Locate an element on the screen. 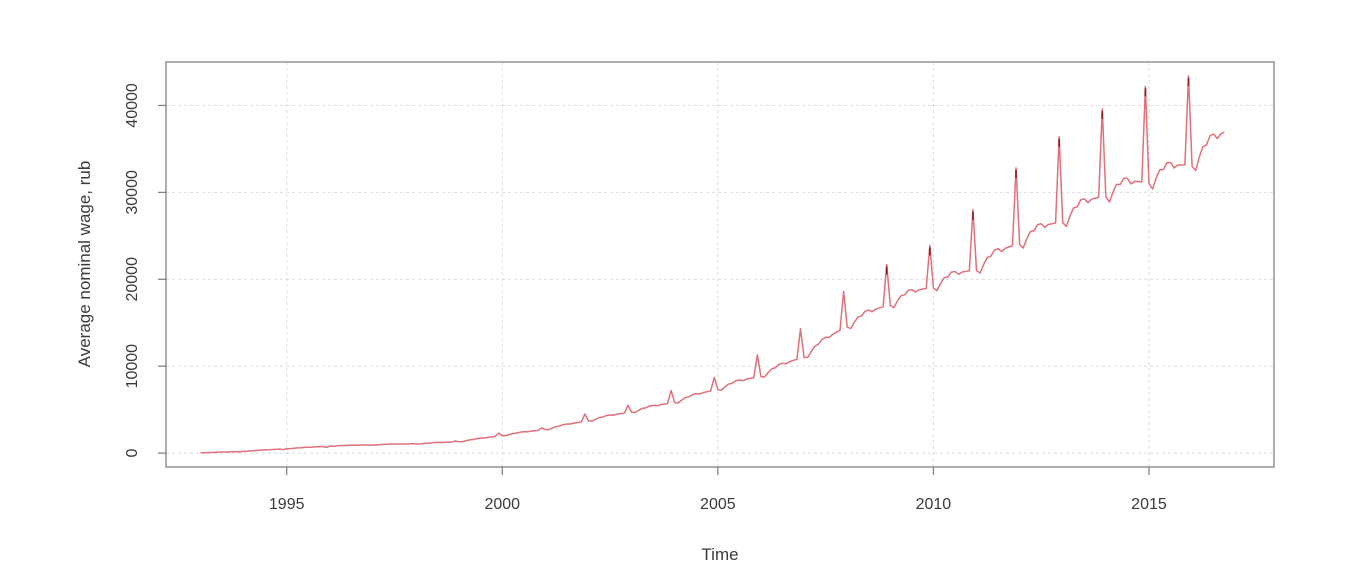  y-axis-title: Average nominal wage, rub is located at coordinates (84, 264).